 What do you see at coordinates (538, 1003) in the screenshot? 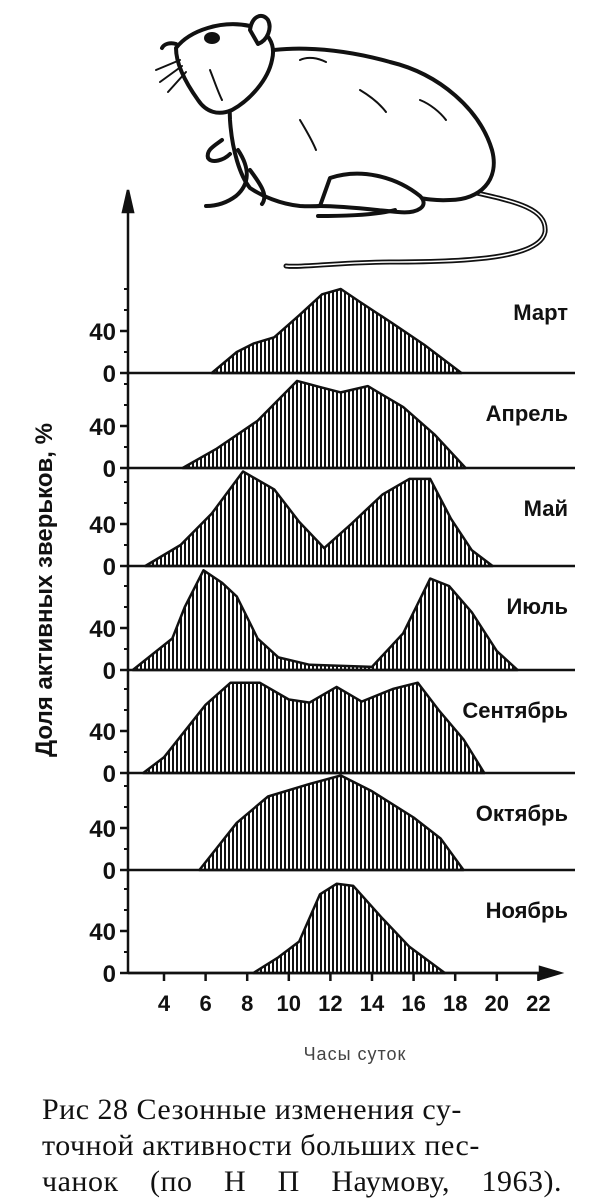
I see `x-tick-label: 22` at bounding box center [538, 1003].